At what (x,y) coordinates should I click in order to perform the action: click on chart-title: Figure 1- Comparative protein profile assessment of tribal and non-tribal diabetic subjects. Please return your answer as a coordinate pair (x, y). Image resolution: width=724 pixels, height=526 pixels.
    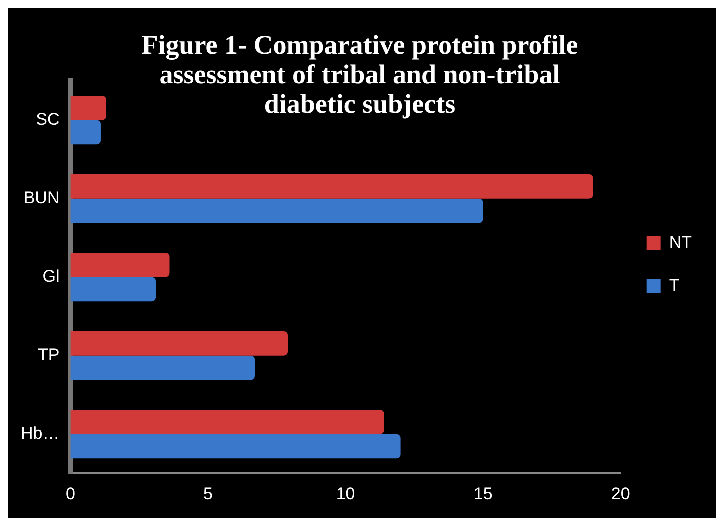
    Looking at the image, I should click on (360, 75).